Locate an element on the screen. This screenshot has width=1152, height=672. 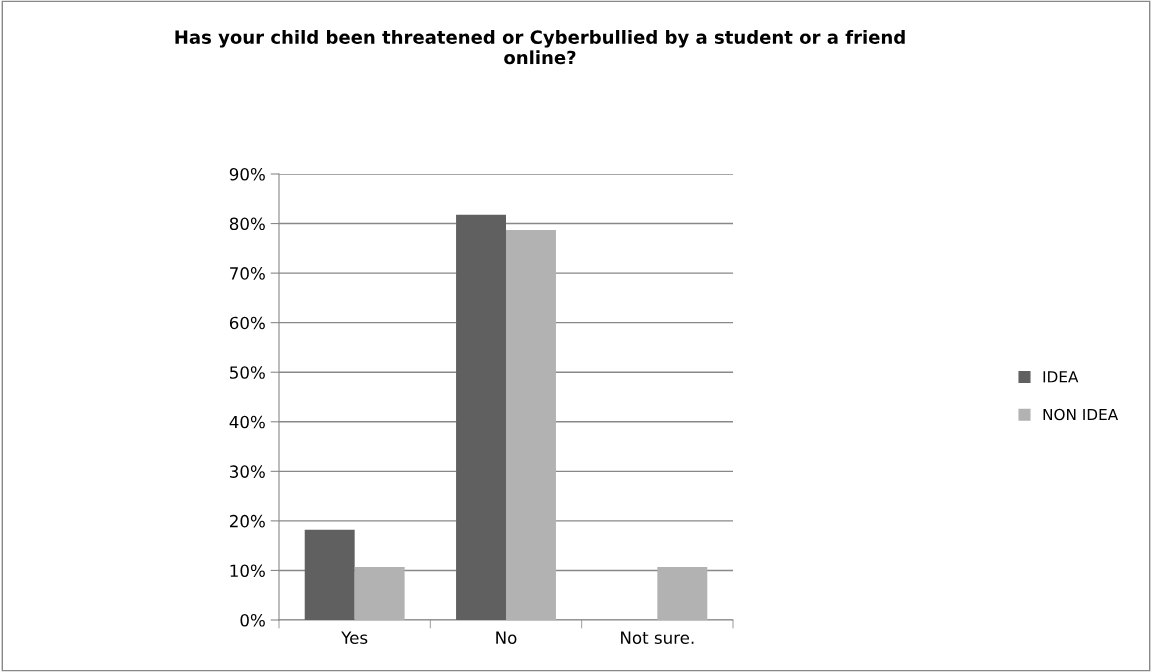
legend-label: IDEA is located at coordinates (1061, 377).